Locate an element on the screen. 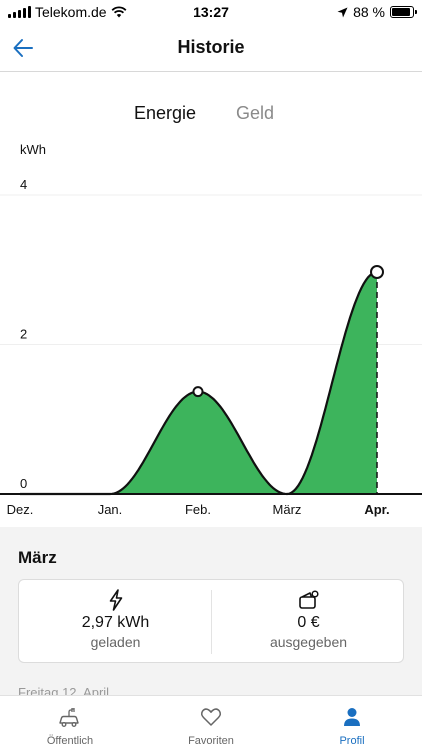 This screenshot has height=750, width=422. arrow-left-icon is located at coordinates (23, 48).